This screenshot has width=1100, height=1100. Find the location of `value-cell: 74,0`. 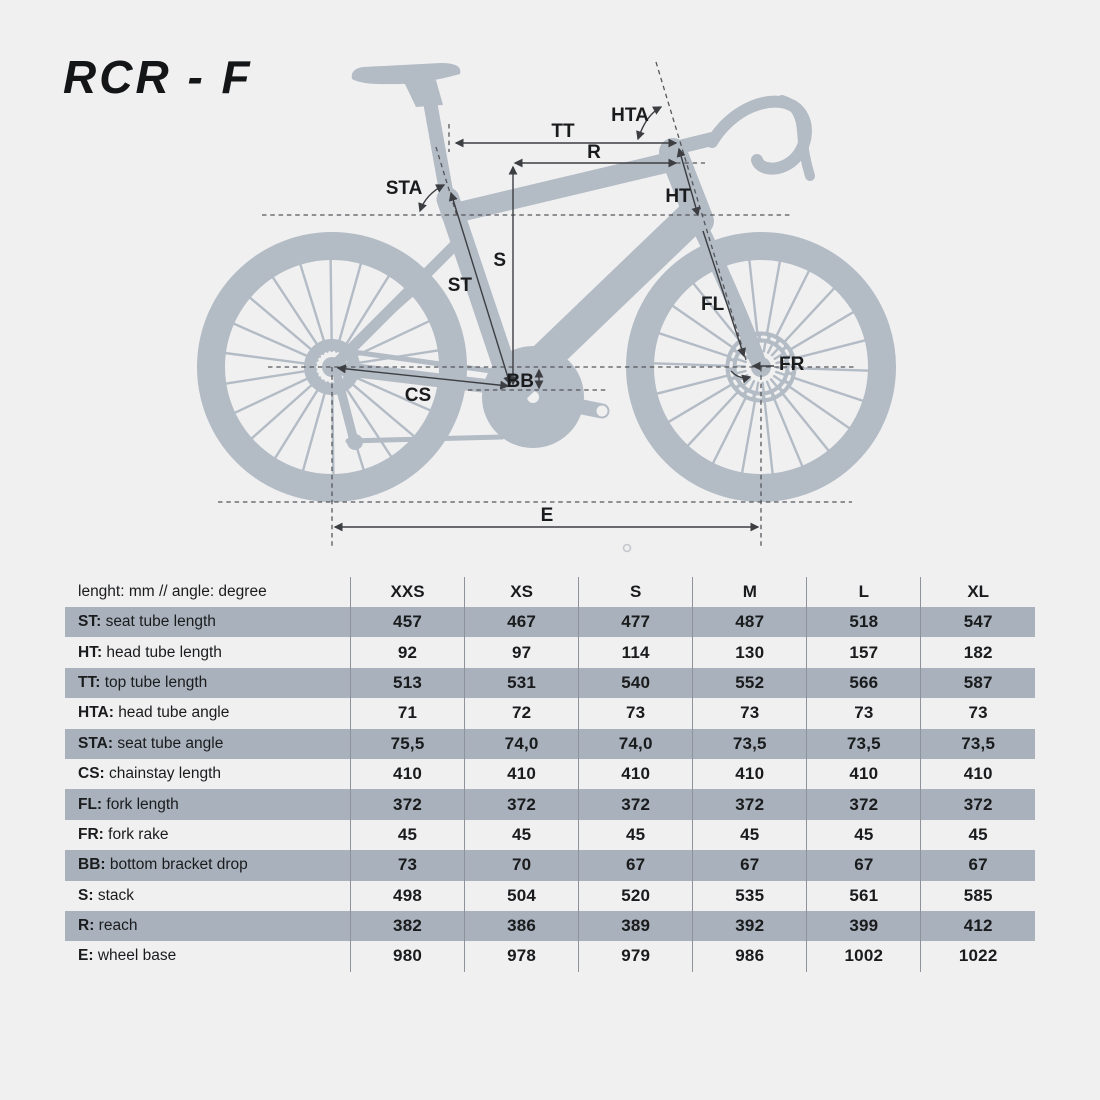

value-cell: 74,0 is located at coordinates (521, 743).